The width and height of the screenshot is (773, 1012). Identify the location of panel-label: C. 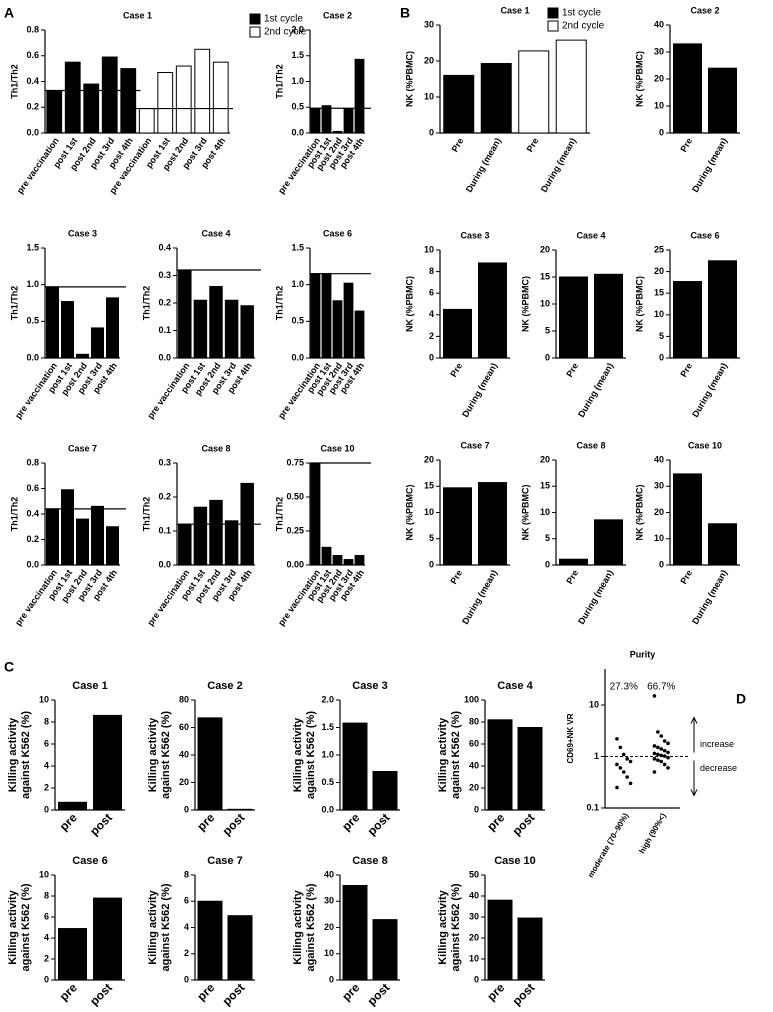
(9, 667).